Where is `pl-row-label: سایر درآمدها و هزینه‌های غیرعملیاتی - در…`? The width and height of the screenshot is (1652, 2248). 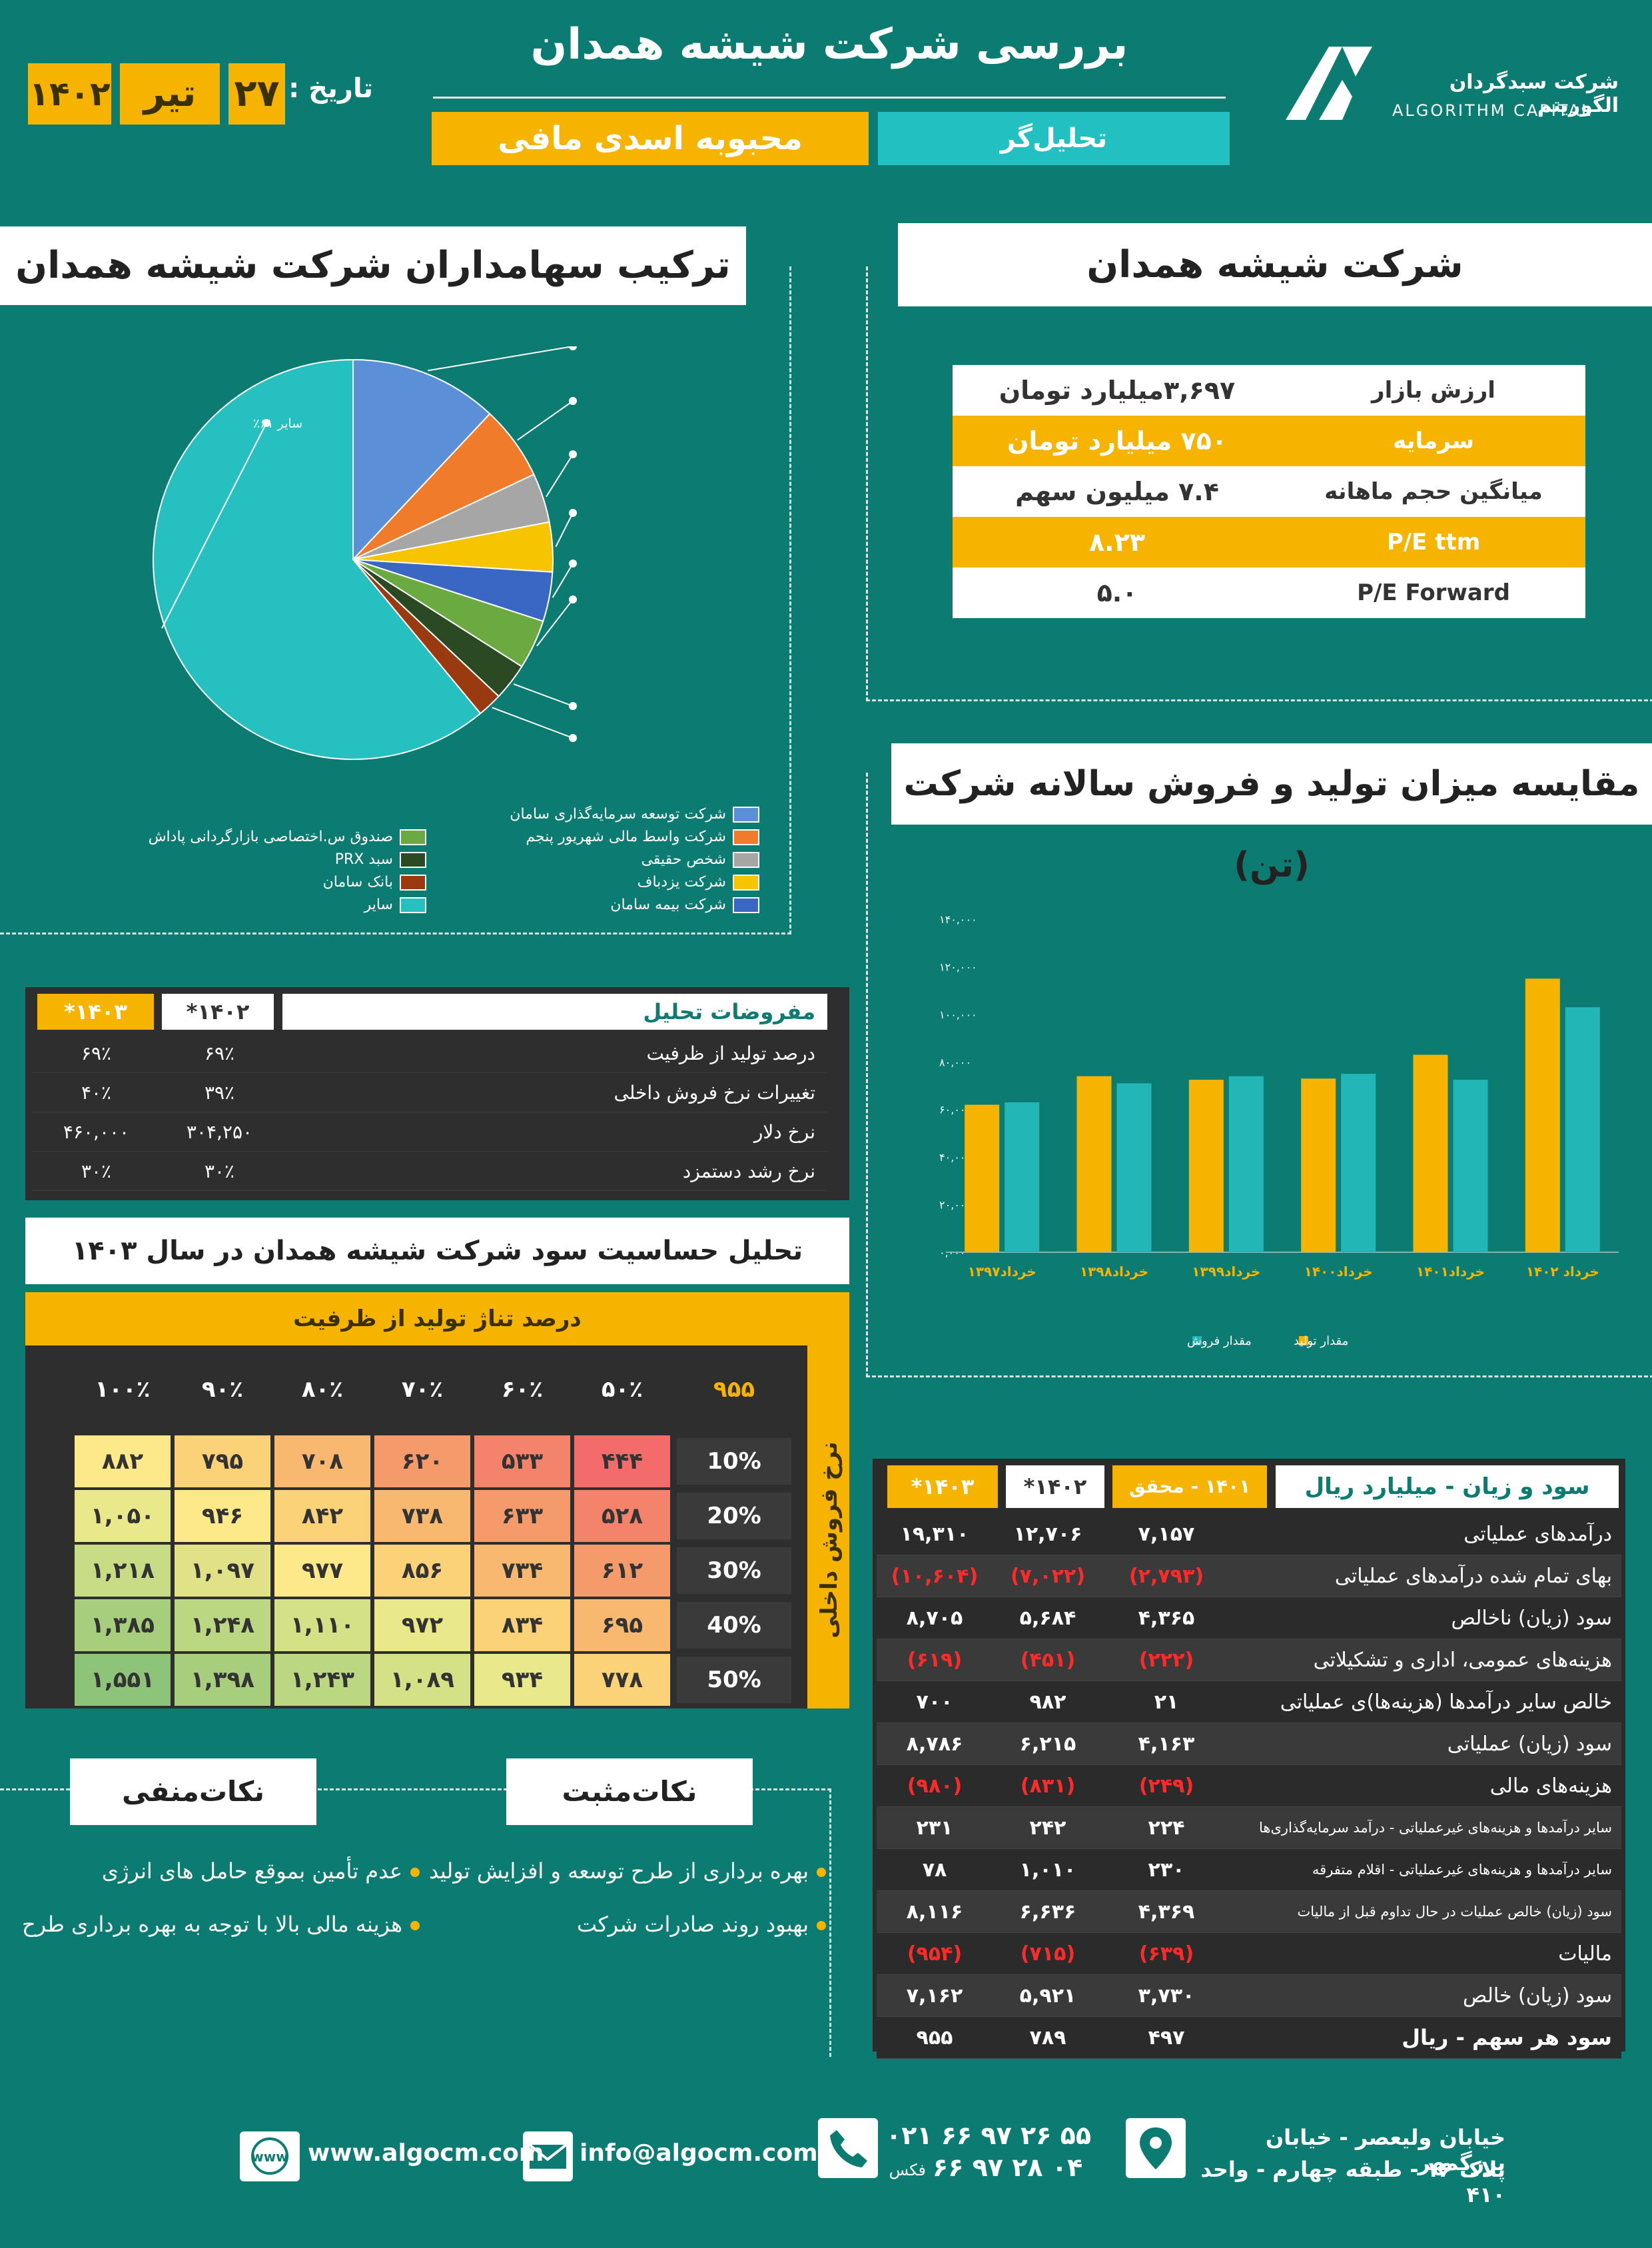
pl-row-label: سایر درآمدها و هزینه‌های غیرعملیاتی - در… is located at coordinates (1435, 1828).